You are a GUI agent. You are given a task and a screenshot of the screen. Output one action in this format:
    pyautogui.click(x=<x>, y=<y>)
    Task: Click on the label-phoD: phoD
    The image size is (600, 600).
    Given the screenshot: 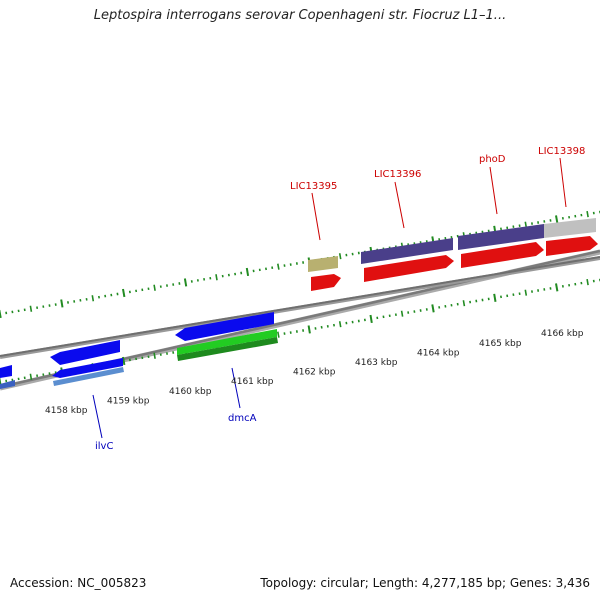 What is the action you would take?
    pyautogui.click(x=492, y=159)
    